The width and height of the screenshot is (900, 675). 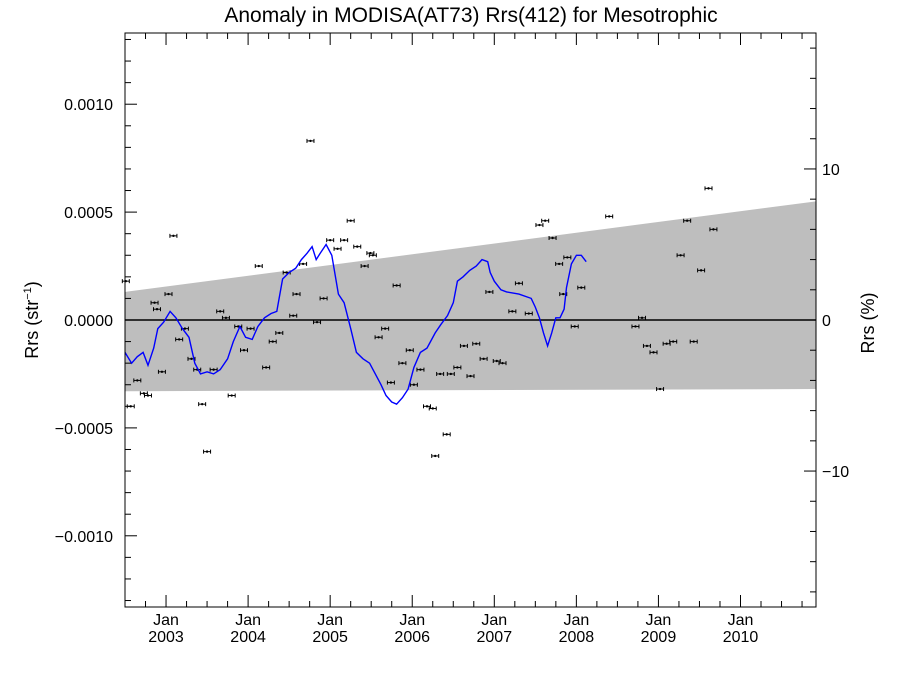 I want to click on y-tick-label-left: 0.0010, so click(x=88, y=105).